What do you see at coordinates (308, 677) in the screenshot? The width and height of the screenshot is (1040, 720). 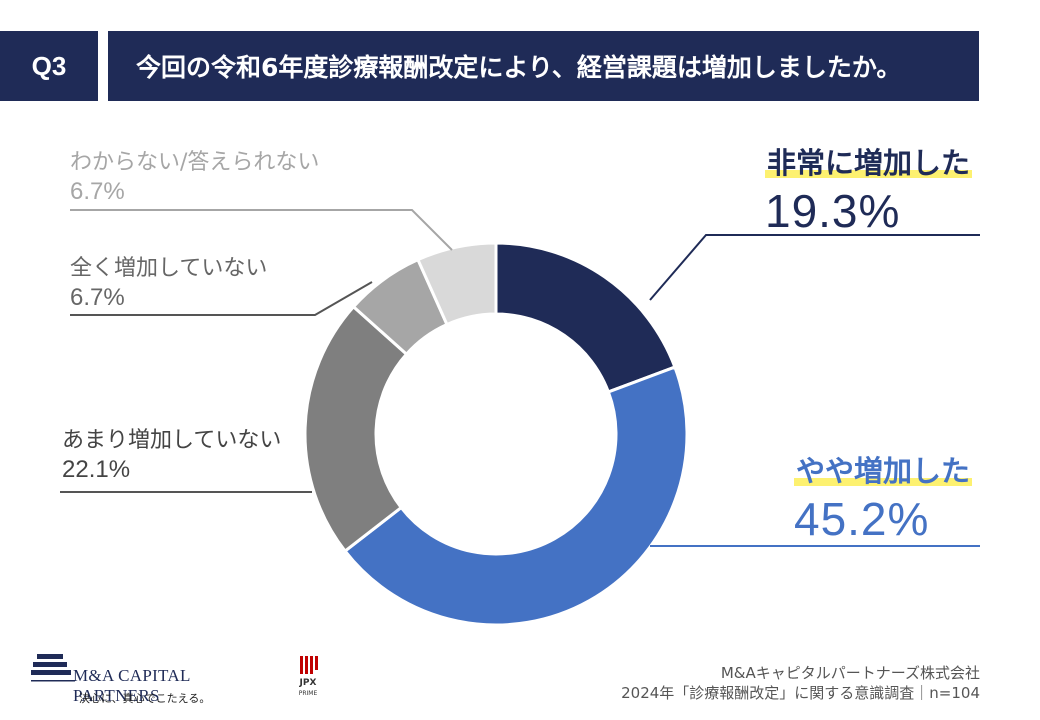 I see `jpx-prime-badge: JPX PRIME` at bounding box center [308, 677].